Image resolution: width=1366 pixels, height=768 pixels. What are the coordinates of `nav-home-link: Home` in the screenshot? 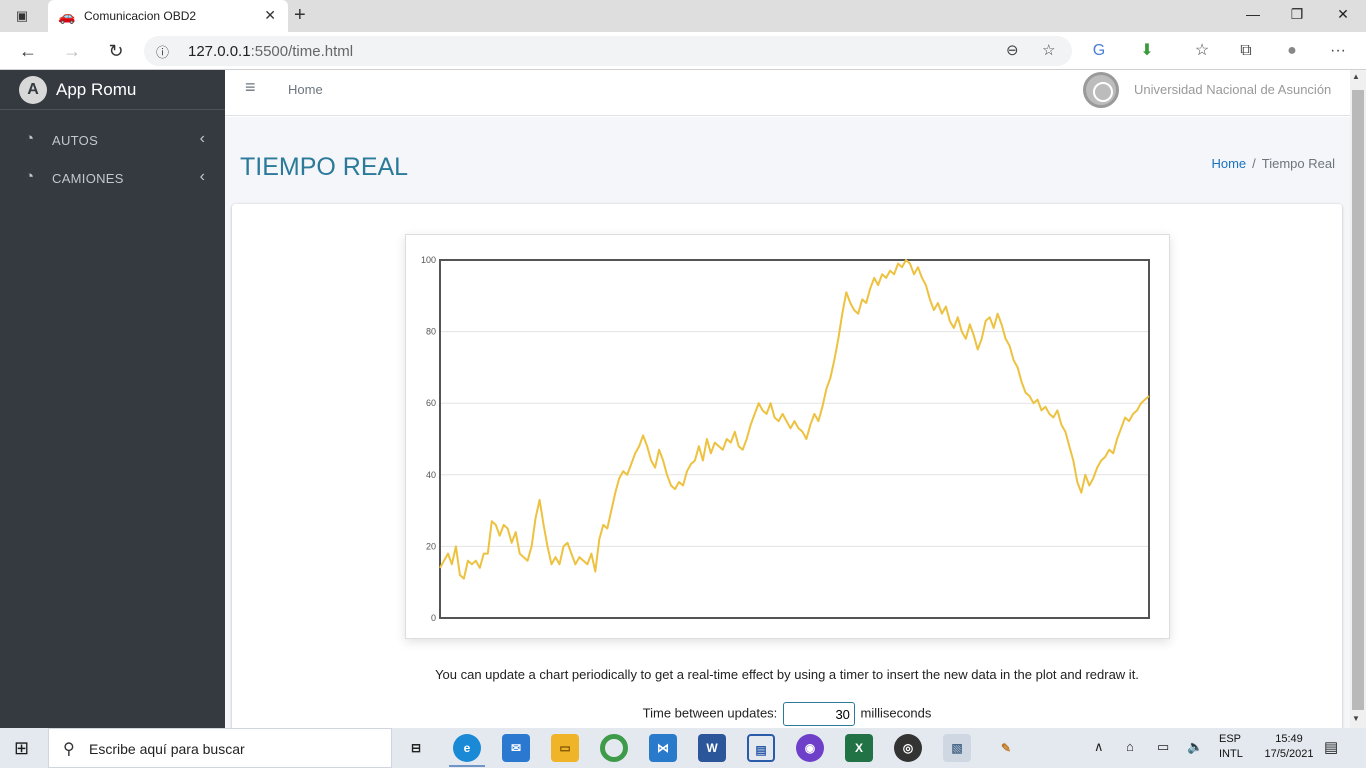 It's located at (305, 89).